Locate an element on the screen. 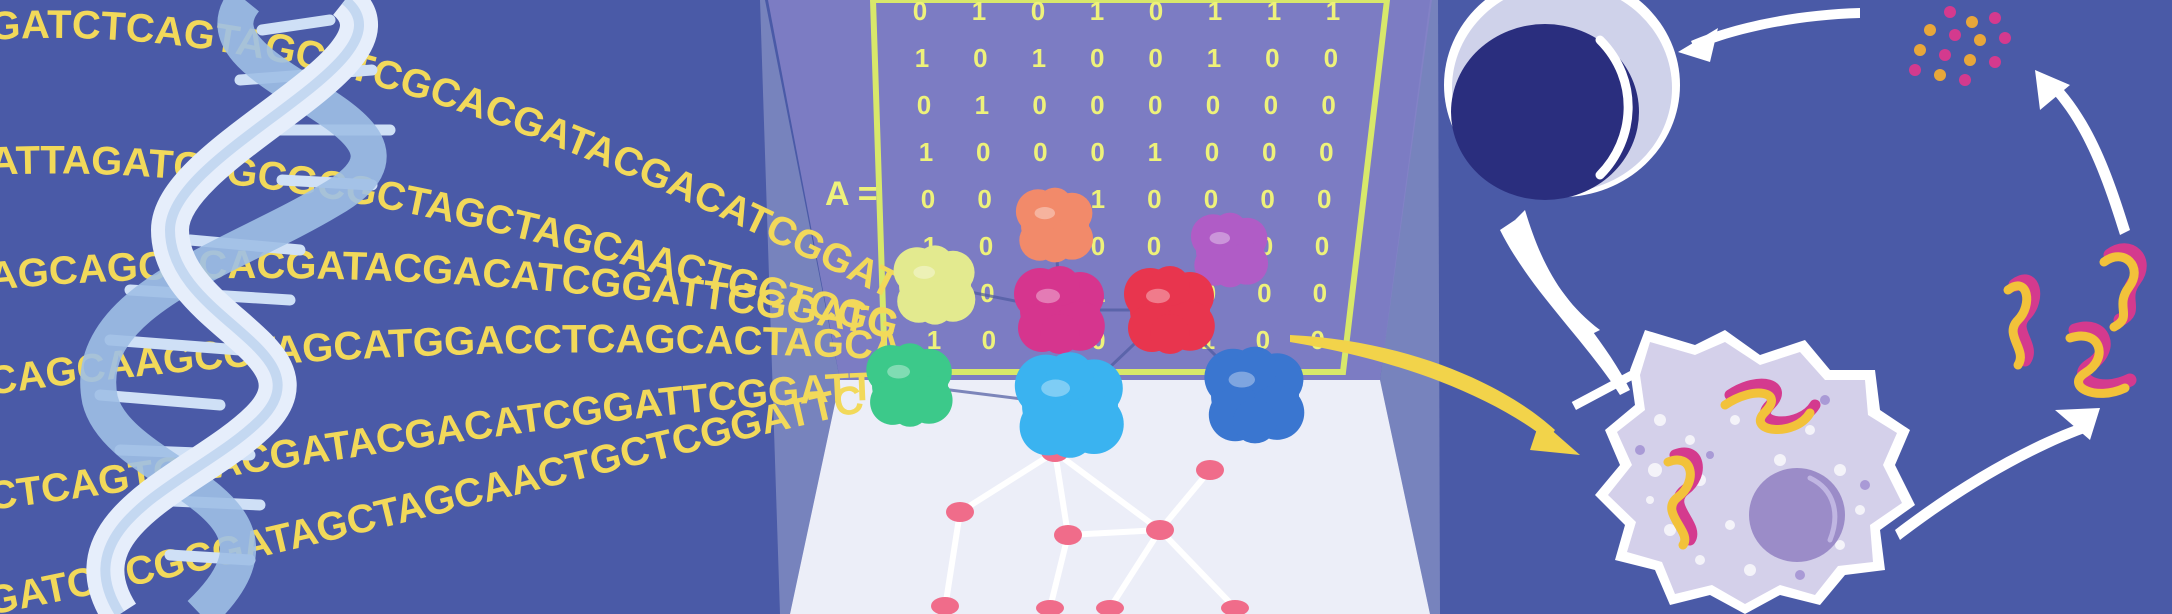 Image resolution: width=2172 pixels, height=614 pixels. yellow-arrow is located at coordinates (1435, 395).